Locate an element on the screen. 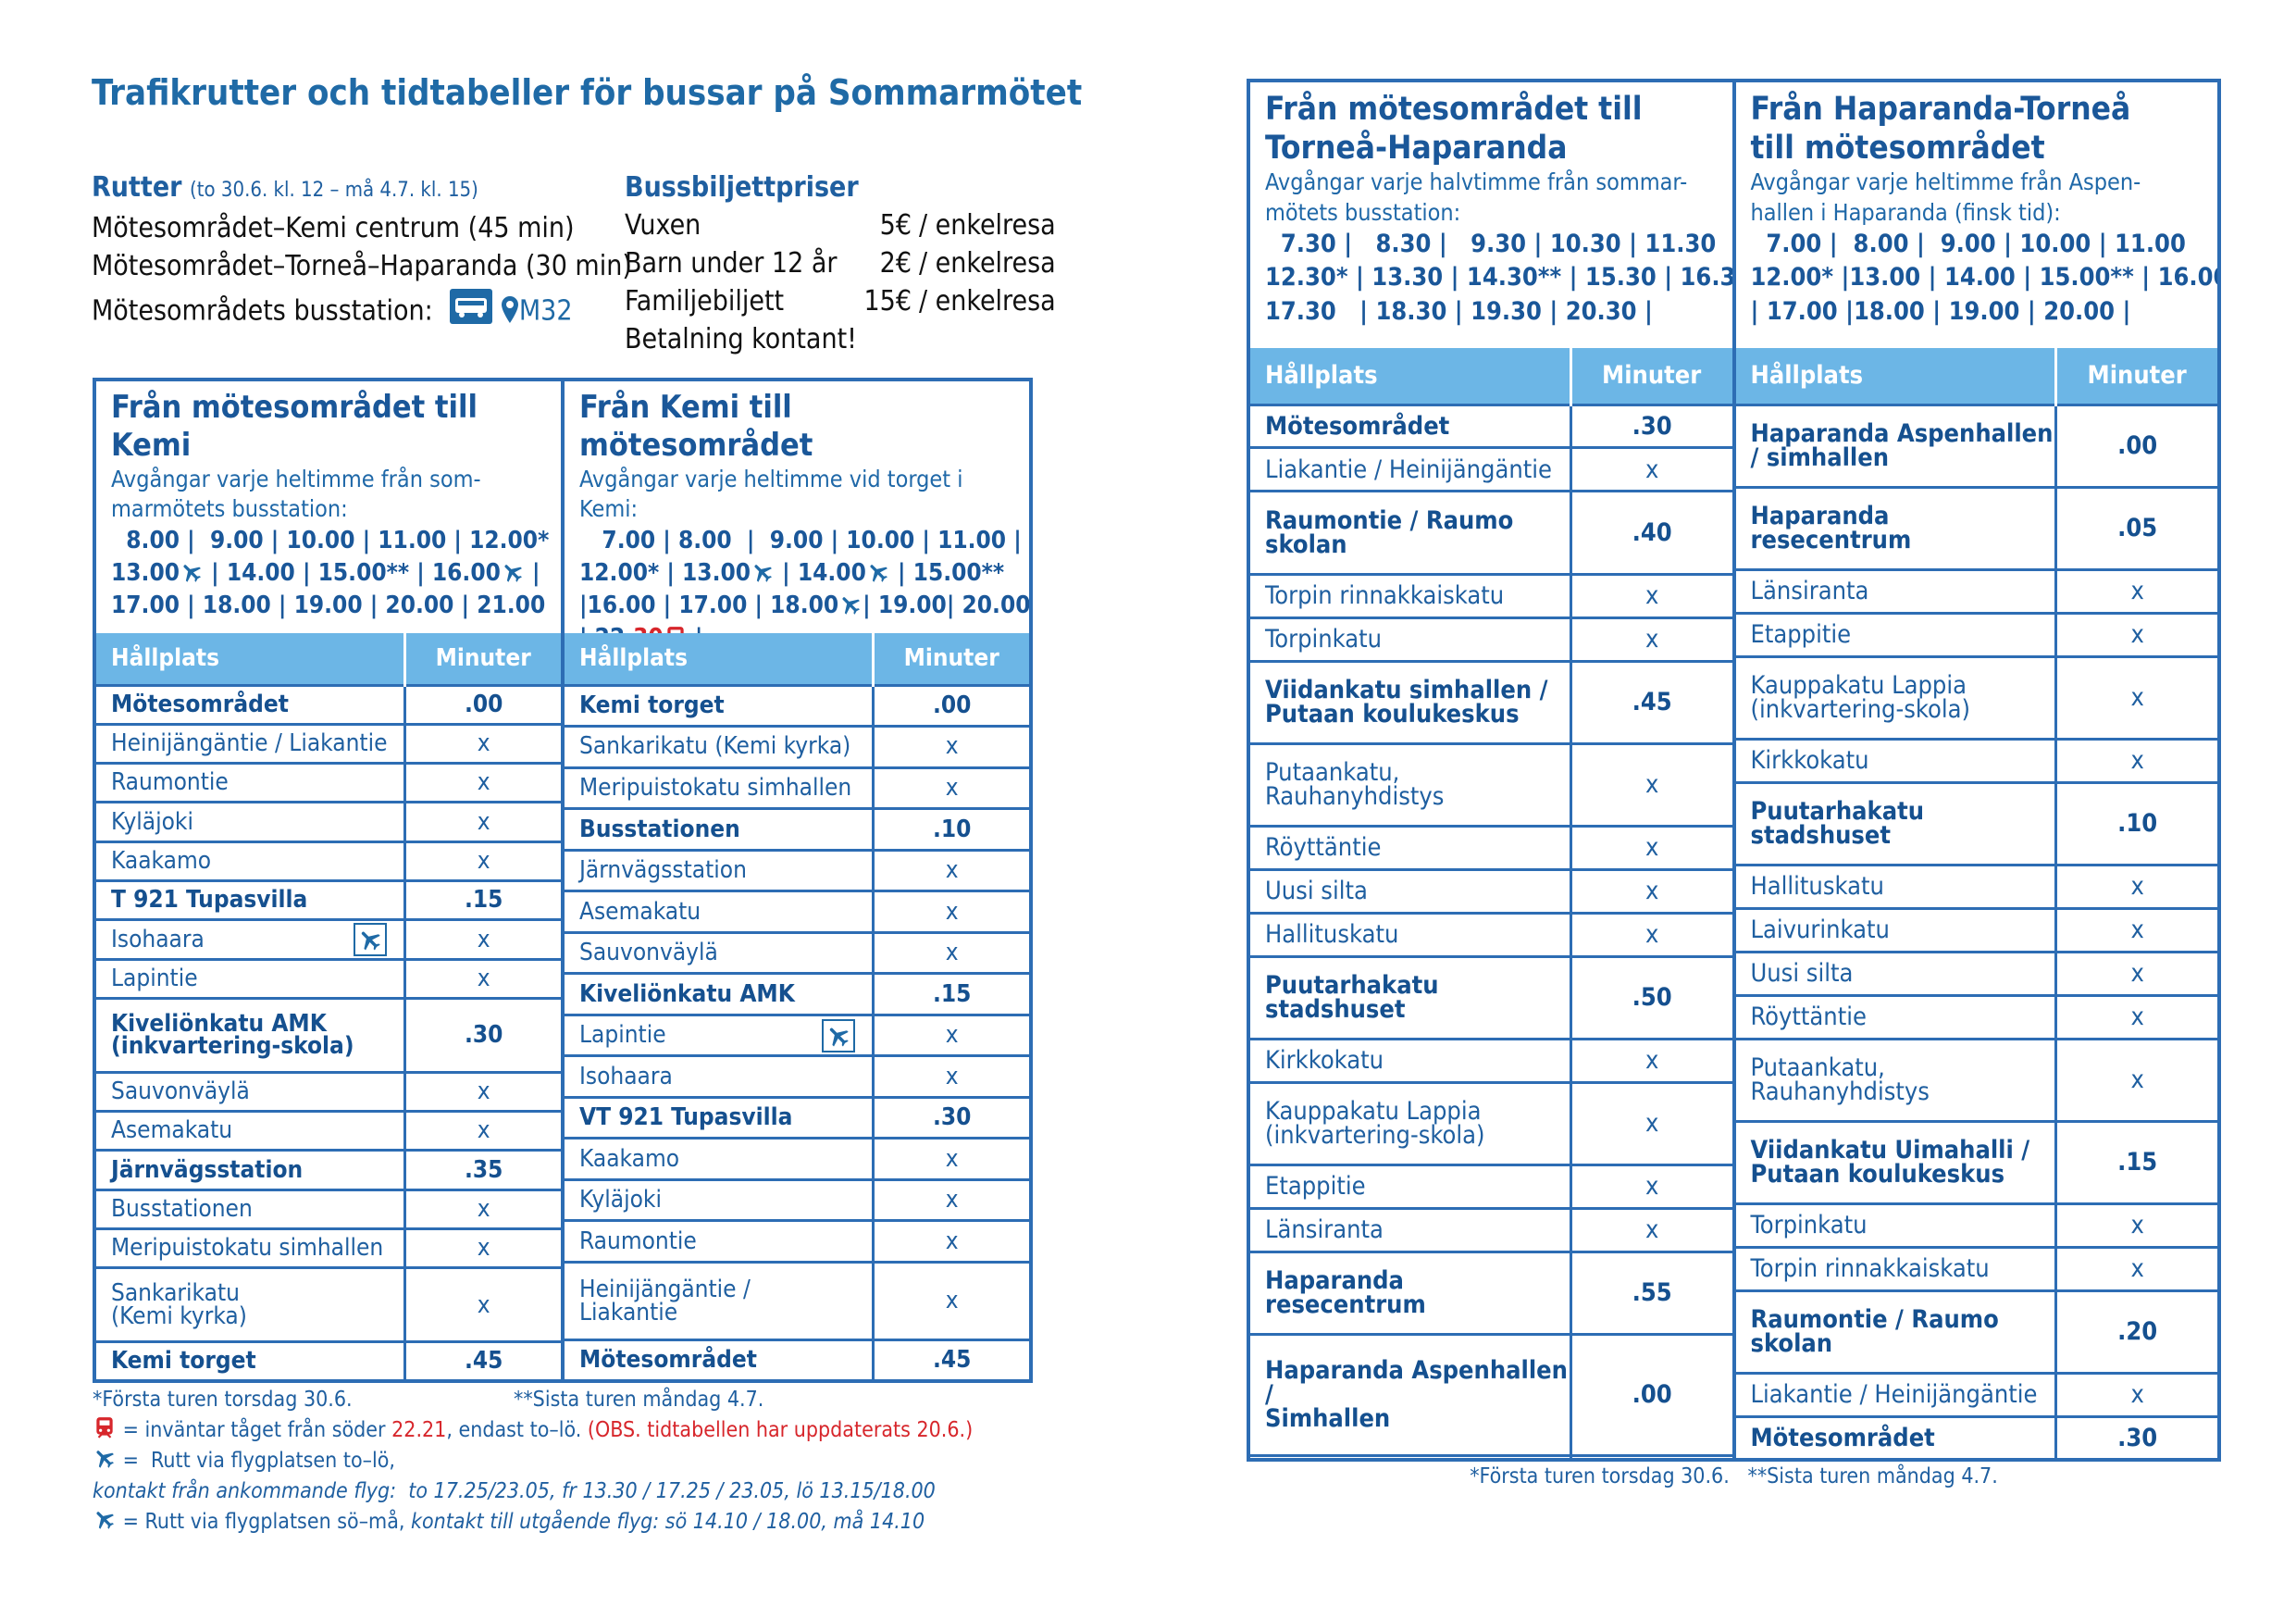 The width and height of the screenshot is (2296, 1619). timetable-title: Från mötesområdet till Torneå-Haparanda is located at coordinates (1454, 129).